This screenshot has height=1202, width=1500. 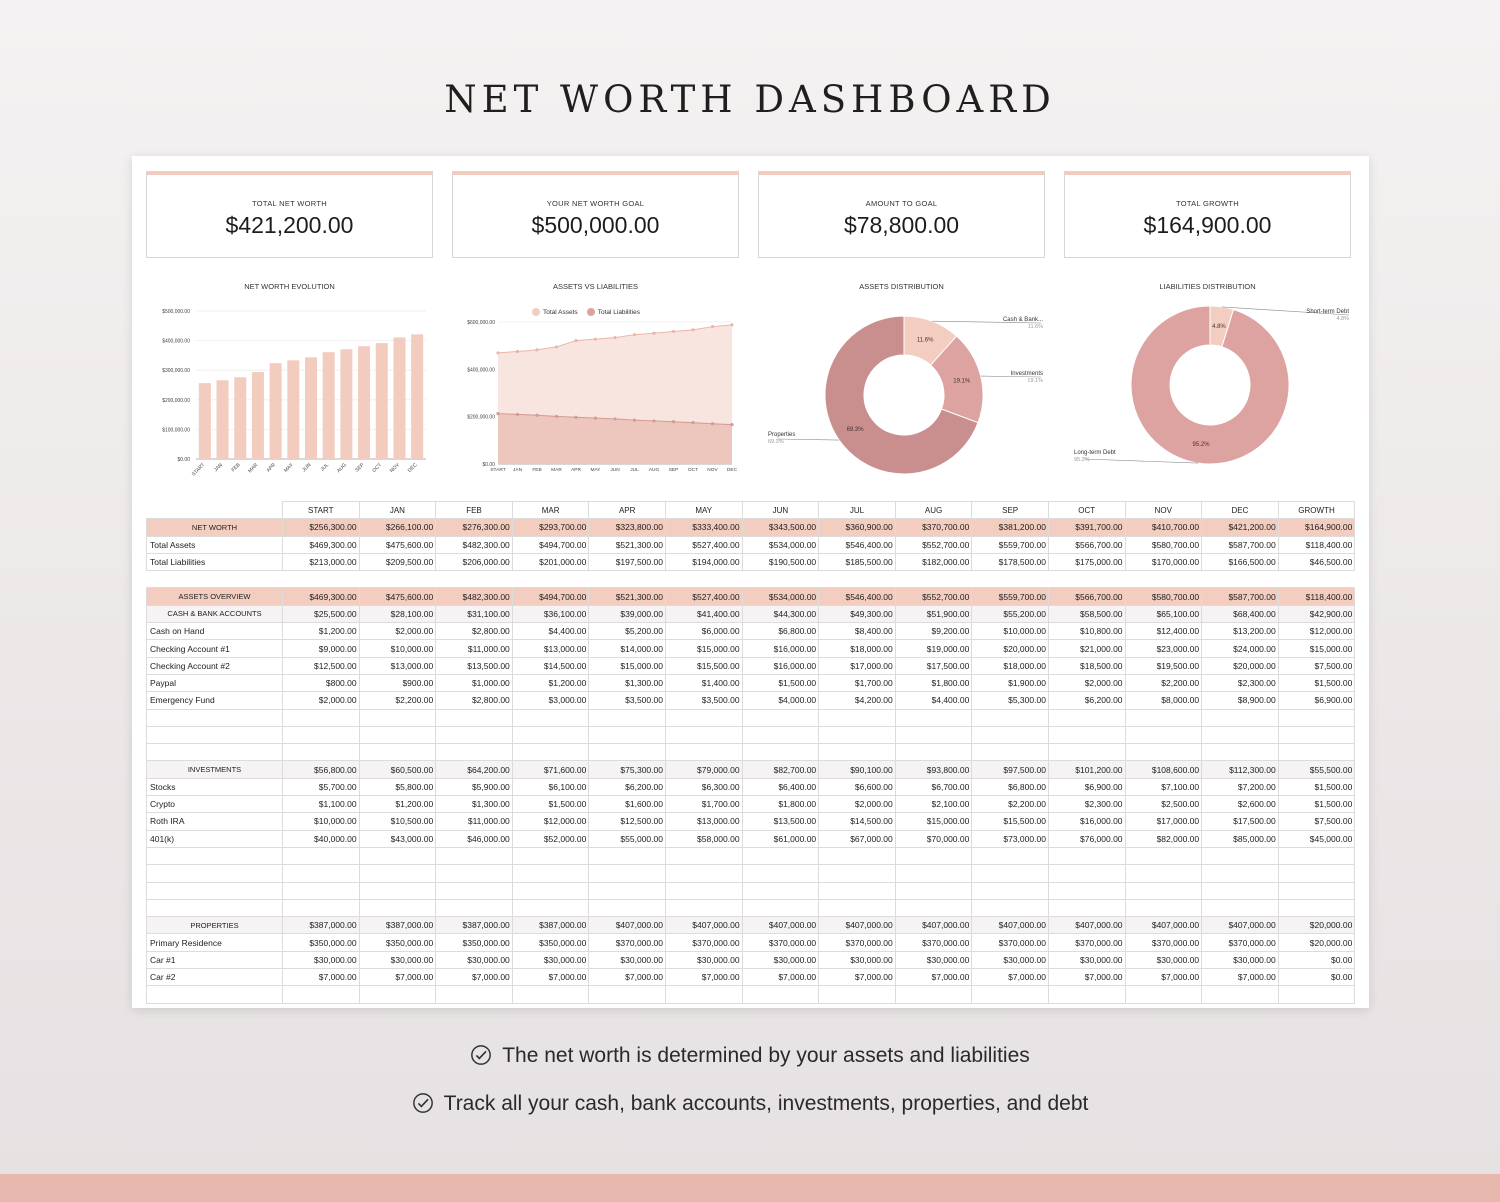 I want to click on value-cell: $15,500.00, so click(x=703, y=665).